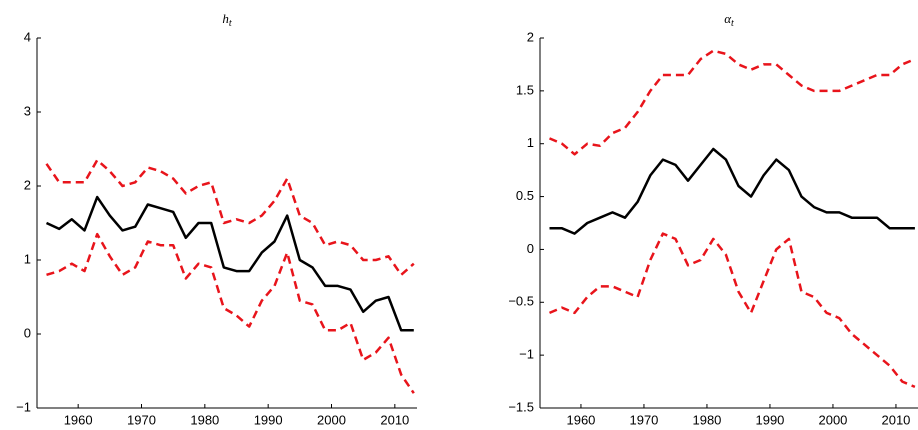  What do you see at coordinates (521, 301) in the screenshot?
I see `y-tick-label: −0.5` at bounding box center [521, 301].